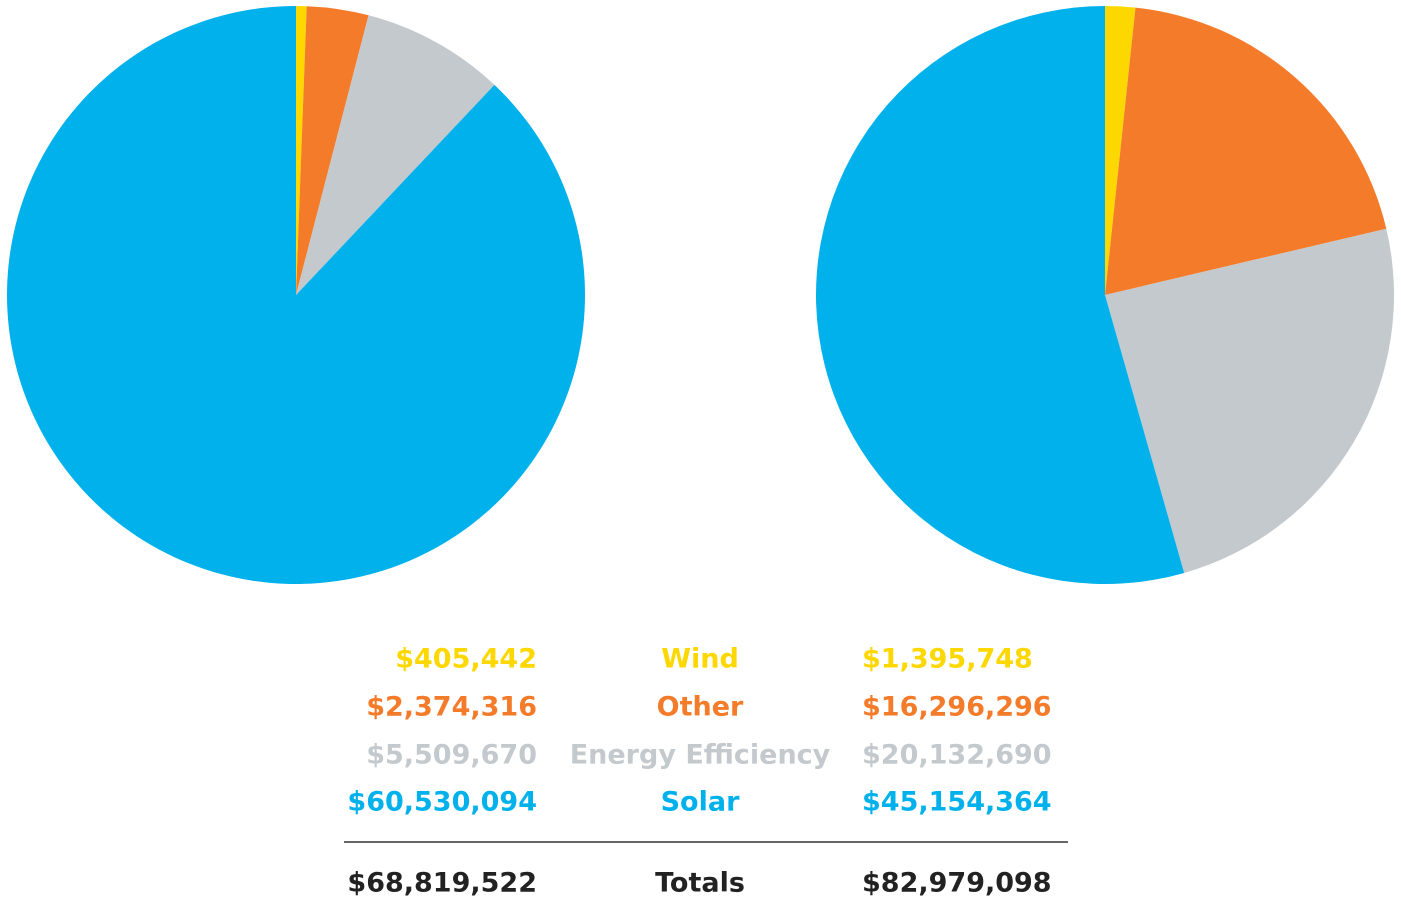 The height and width of the screenshot is (901, 1401). I want to click on value-label: $405,442, so click(466, 659).